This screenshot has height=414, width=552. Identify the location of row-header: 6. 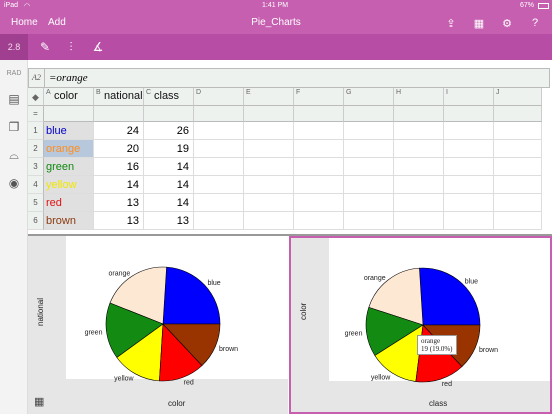
(36, 221).